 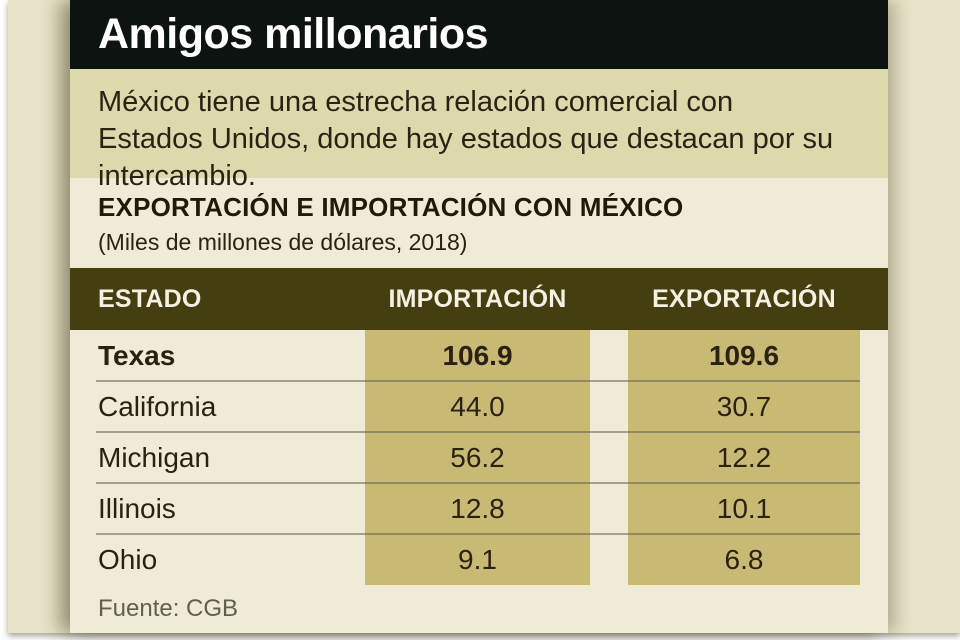 What do you see at coordinates (137, 355) in the screenshot?
I see `cell-state: Texas` at bounding box center [137, 355].